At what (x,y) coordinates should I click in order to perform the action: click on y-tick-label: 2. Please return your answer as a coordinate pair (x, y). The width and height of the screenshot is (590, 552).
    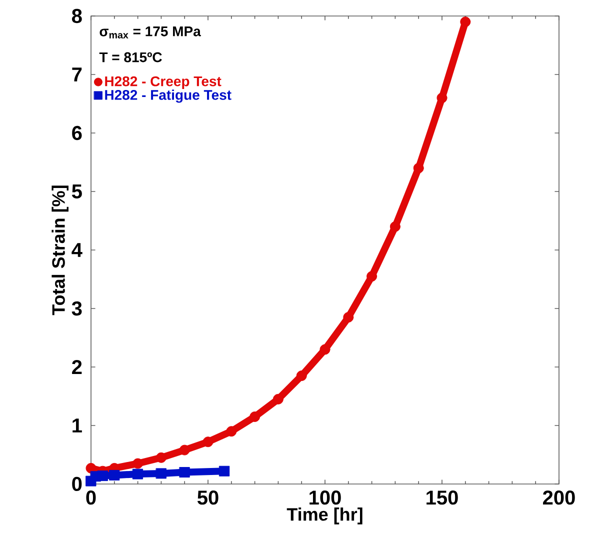
    Looking at the image, I should click on (77, 367).